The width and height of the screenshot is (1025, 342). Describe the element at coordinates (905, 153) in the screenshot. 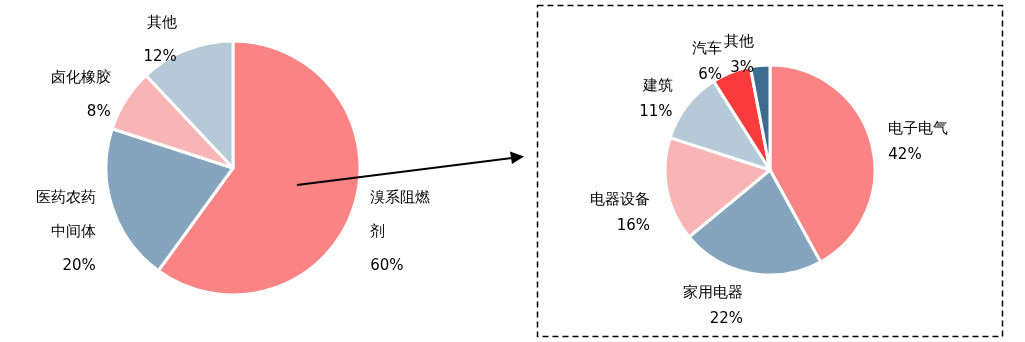

I see `data-label: 42%` at that location.